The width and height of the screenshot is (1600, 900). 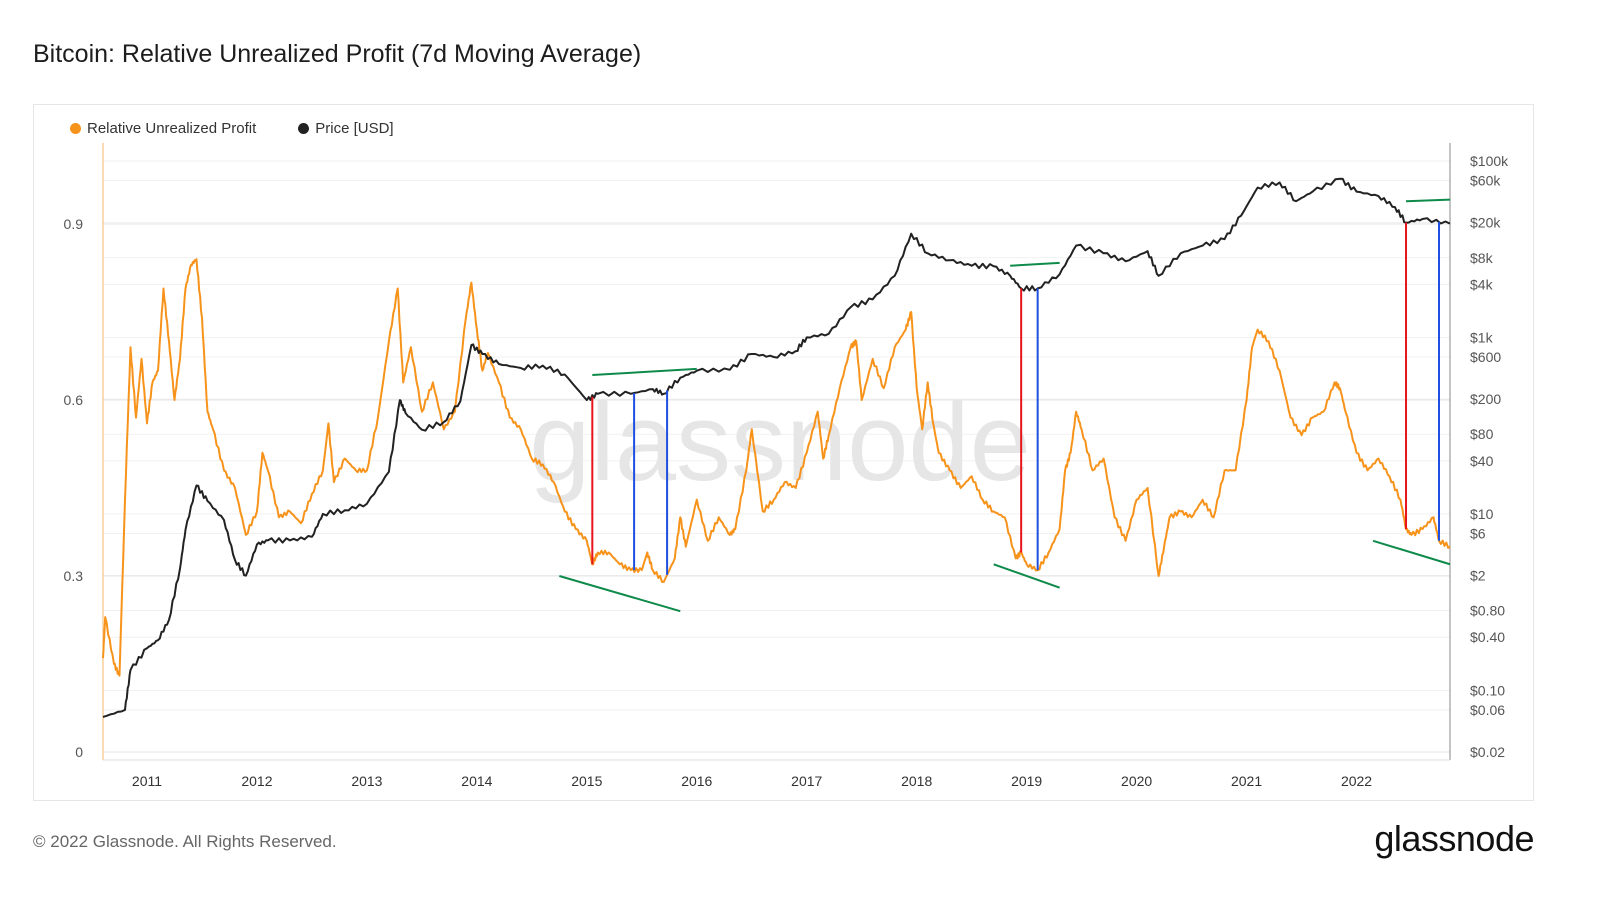 What do you see at coordinates (1485, 223) in the screenshot?
I see `y-right-tick-label: $20k` at bounding box center [1485, 223].